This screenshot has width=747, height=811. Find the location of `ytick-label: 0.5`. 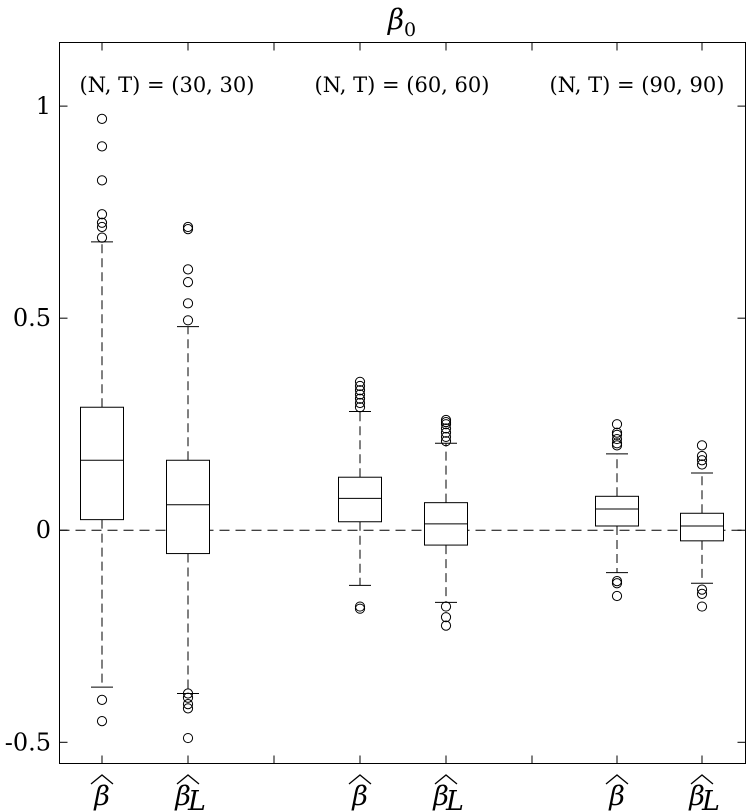

ytick-label: 0.5 is located at coordinates (32, 318).